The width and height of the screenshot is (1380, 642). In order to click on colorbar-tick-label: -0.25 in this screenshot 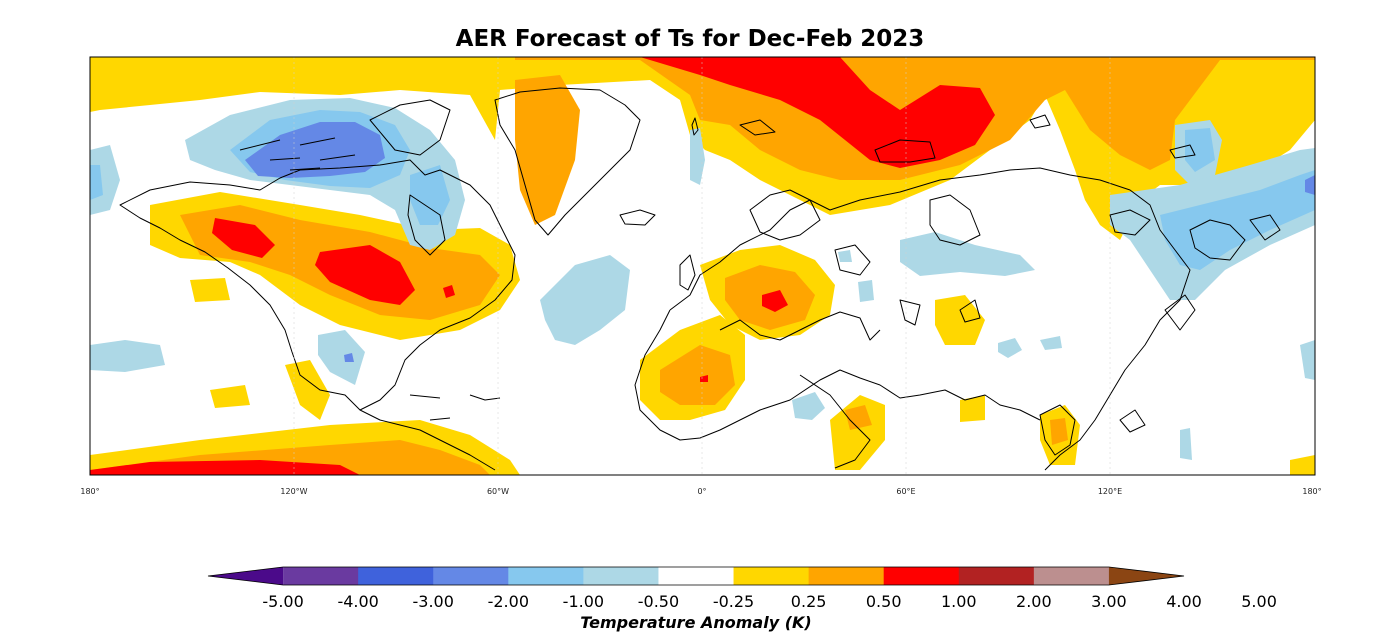, I will do `click(733, 601)`.